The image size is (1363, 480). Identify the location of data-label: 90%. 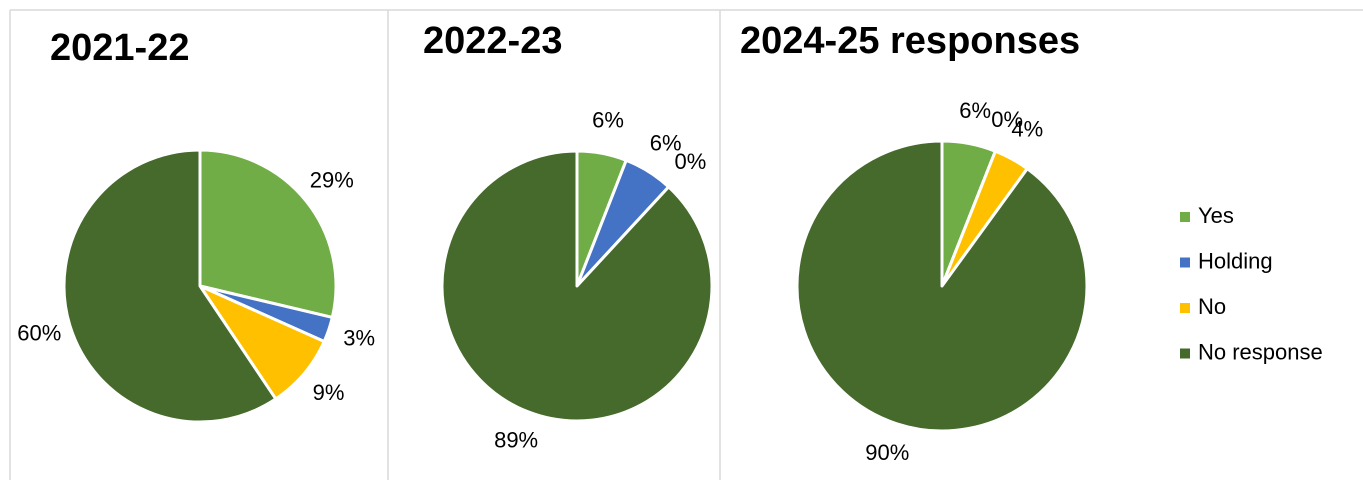
(887, 452).